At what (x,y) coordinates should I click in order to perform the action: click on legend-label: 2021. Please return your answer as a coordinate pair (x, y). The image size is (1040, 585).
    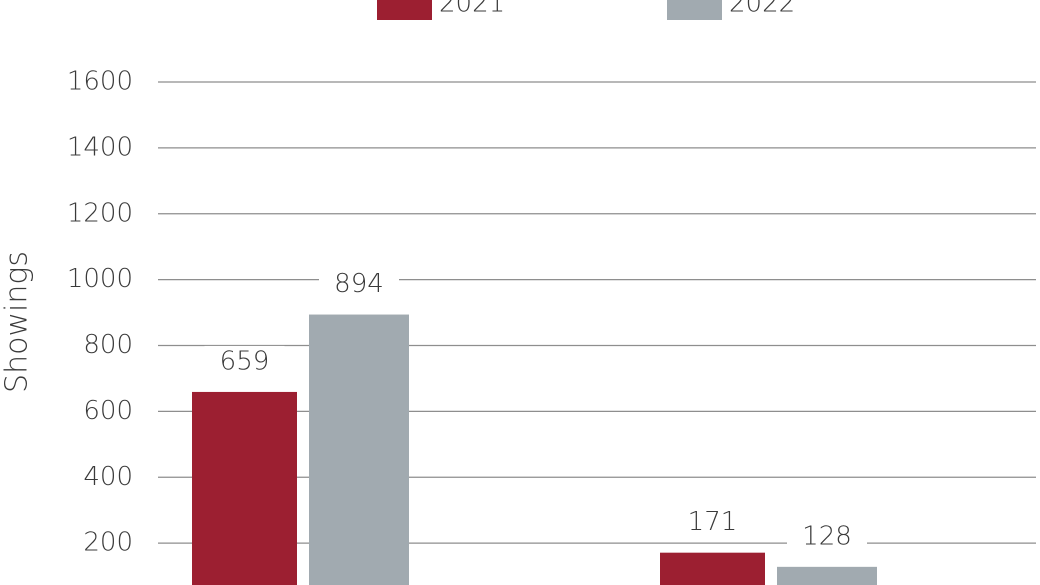
    Looking at the image, I should click on (472, 9).